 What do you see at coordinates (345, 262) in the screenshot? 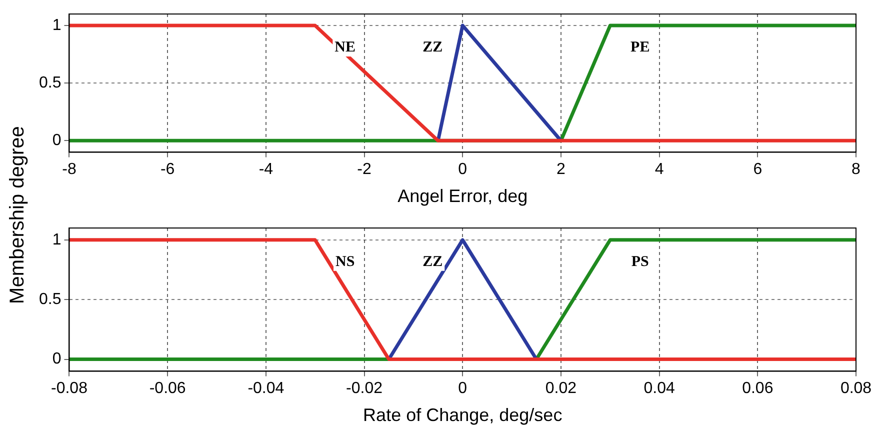
I see `series-label: NS` at bounding box center [345, 262].